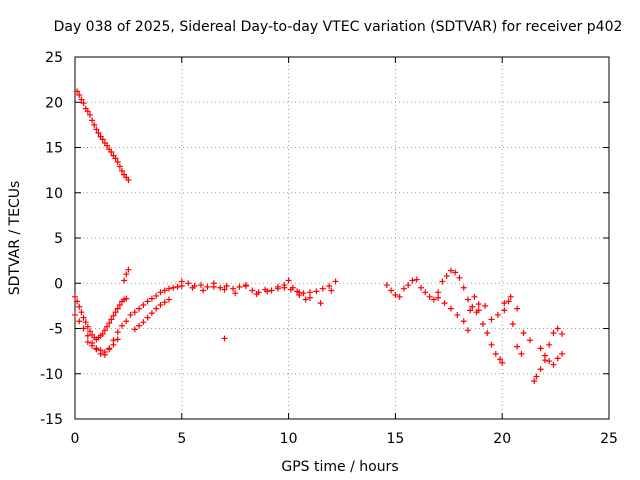  I want to click on x-tick-label: 20, so click(502, 439).